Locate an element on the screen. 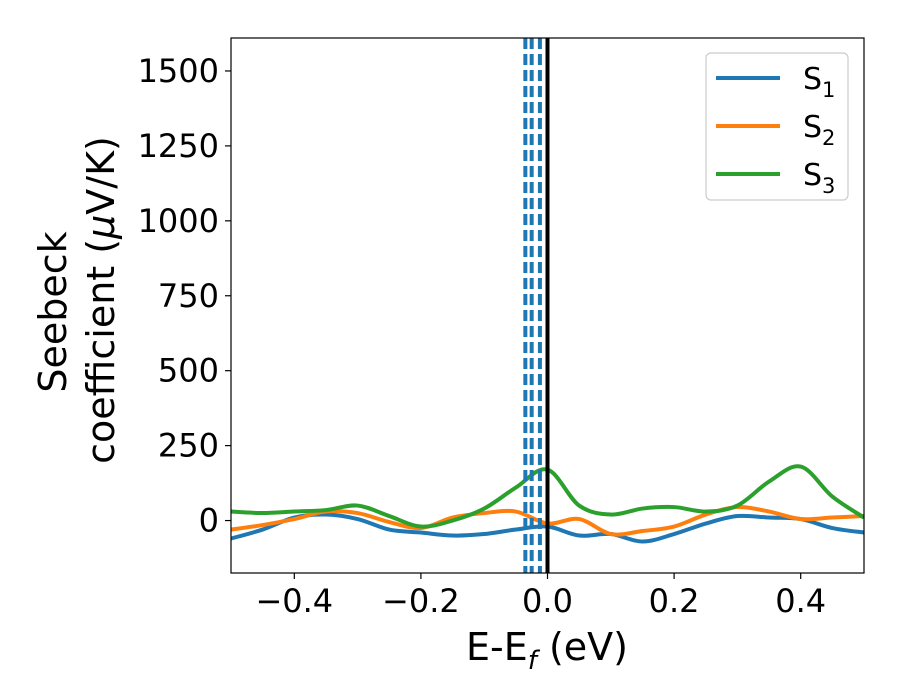  y-tick-label: 1250 is located at coordinates (178, 146).